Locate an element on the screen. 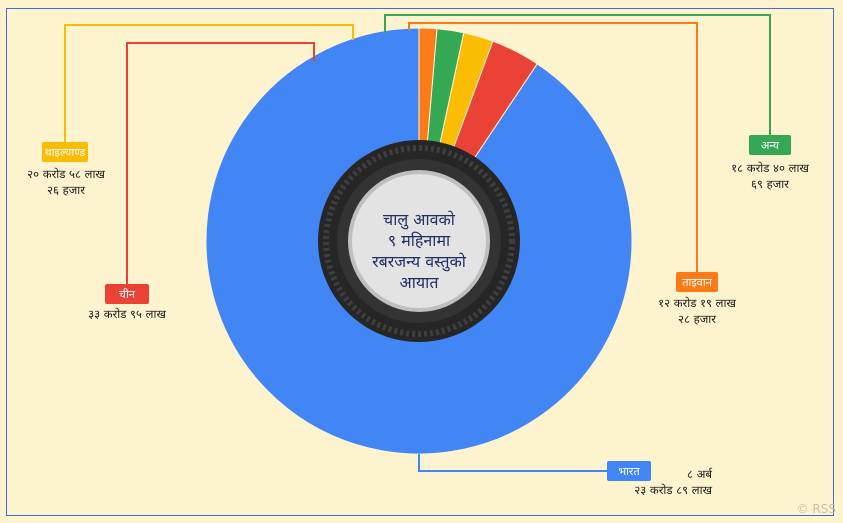 This screenshot has height=523, width=843. badge-bharat is located at coordinates (629, 471).